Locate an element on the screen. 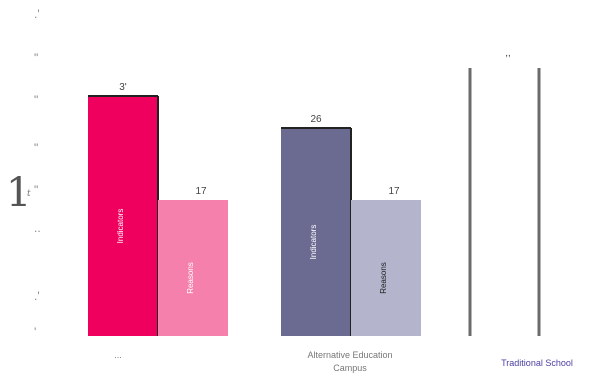 This screenshot has width=603, height=391. category-label: Traditional School is located at coordinates (537, 363).